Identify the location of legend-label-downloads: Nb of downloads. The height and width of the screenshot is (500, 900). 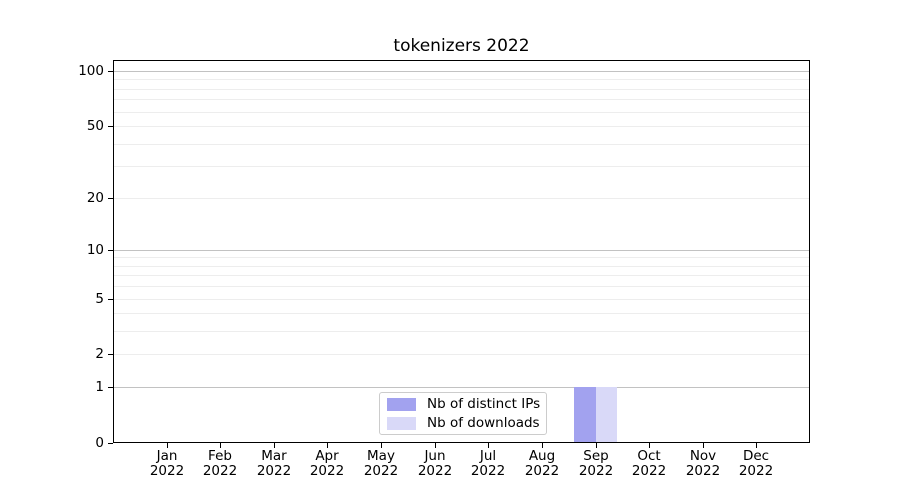
(483, 423).